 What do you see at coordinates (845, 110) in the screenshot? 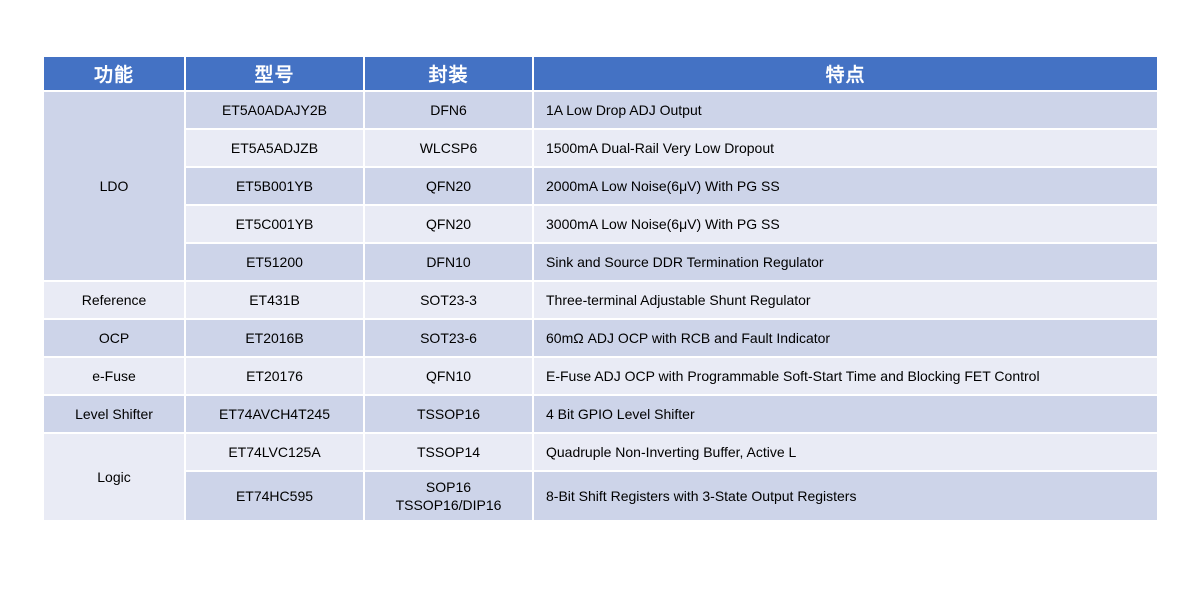
I see `feature-cell: 1A Low Drop ADJ Output` at bounding box center [845, 110].